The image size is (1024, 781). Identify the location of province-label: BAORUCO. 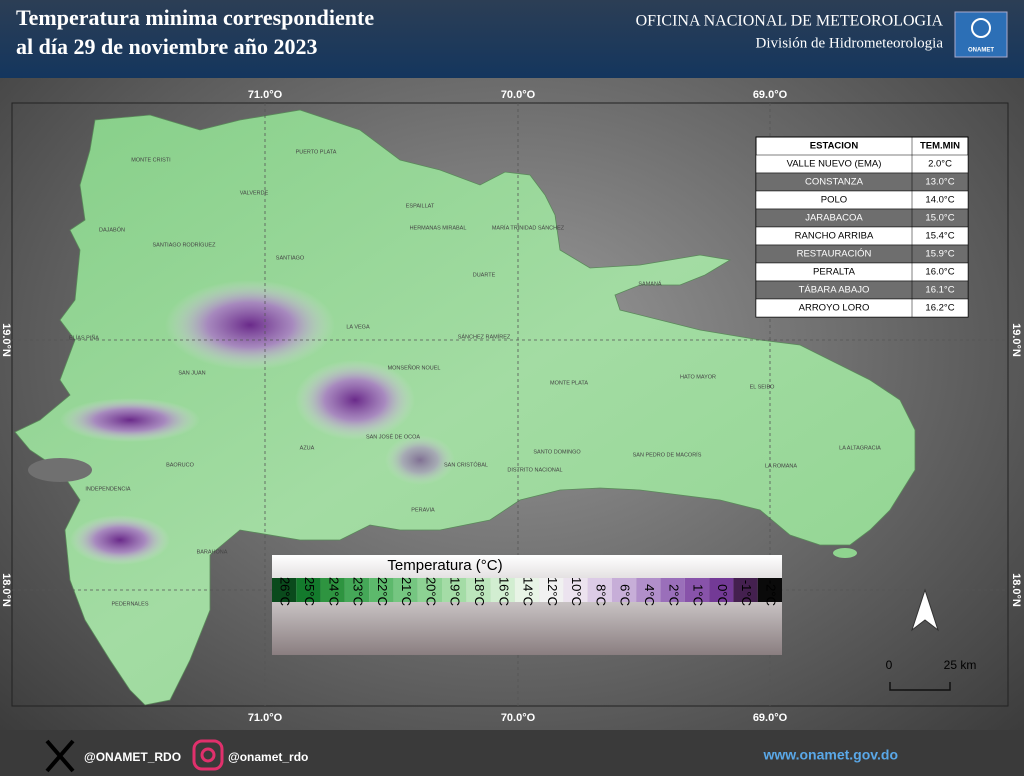
(180, 465).